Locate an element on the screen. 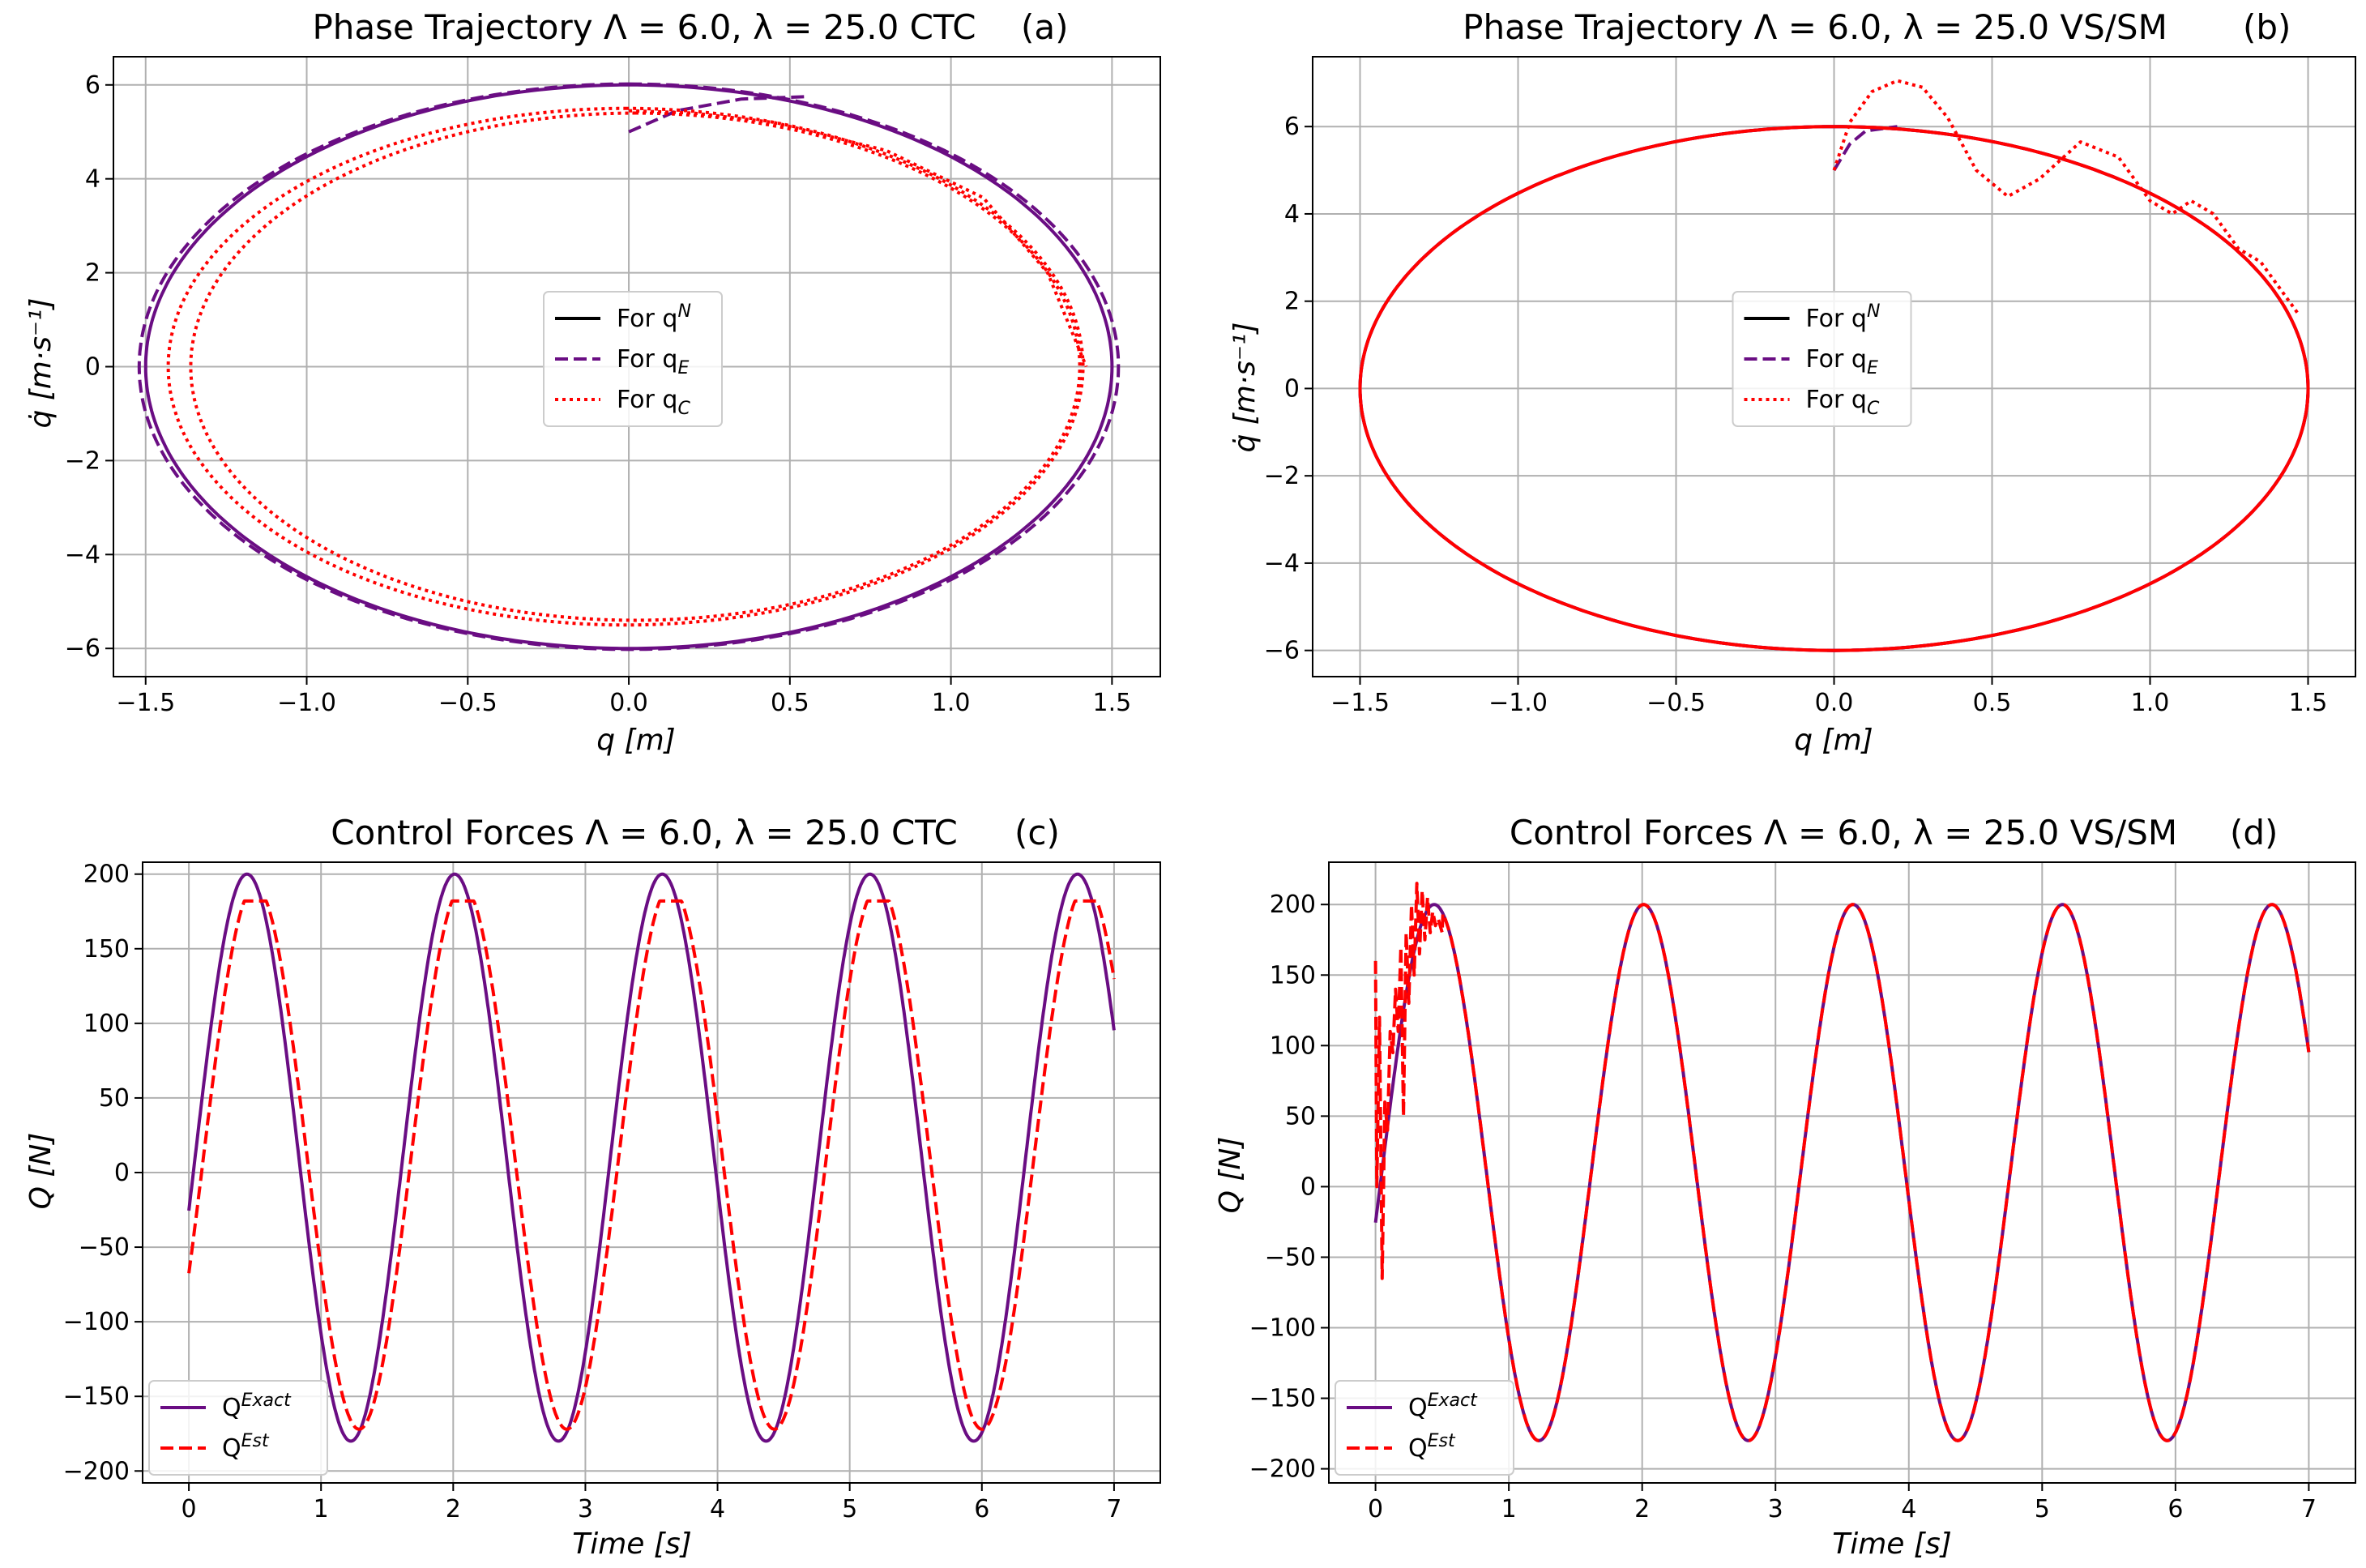 Image resolution: width=2366 pixels, height=1568 pixels. y-tick-label: 4 is located at coordinates (1292, 215).